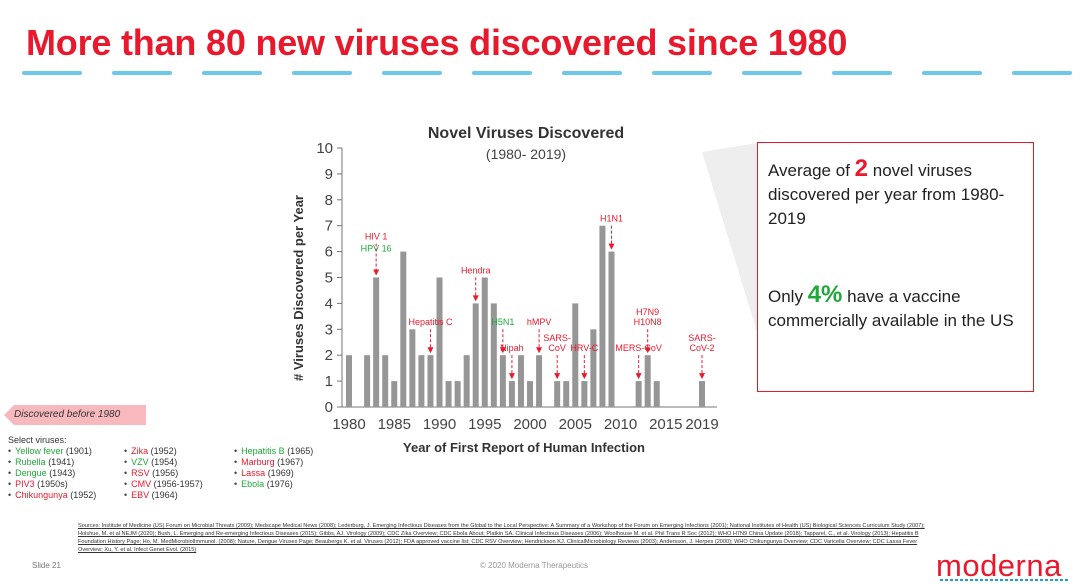 The width and height of the screenshot is (1080, 584). Describe the element at coordinates (52, 462) in the screenshot. I see `virus-list-item: Rubella (1941)` at that location.